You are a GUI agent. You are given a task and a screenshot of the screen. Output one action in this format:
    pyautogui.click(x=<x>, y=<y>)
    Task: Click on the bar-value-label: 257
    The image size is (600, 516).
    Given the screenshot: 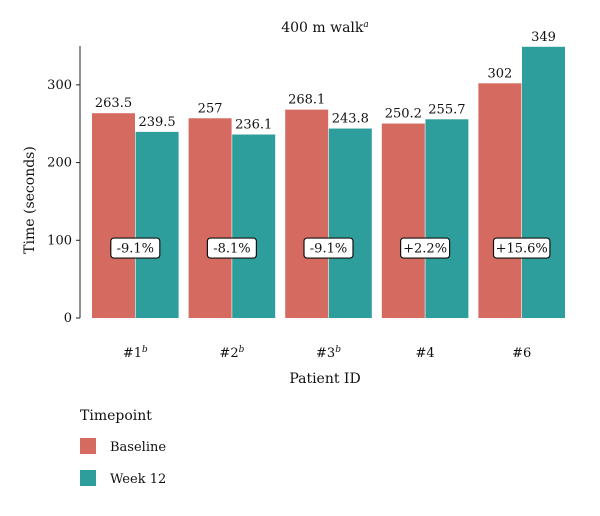 What is the action you would take?
    pyautogui.click(x=210, y=108)
    